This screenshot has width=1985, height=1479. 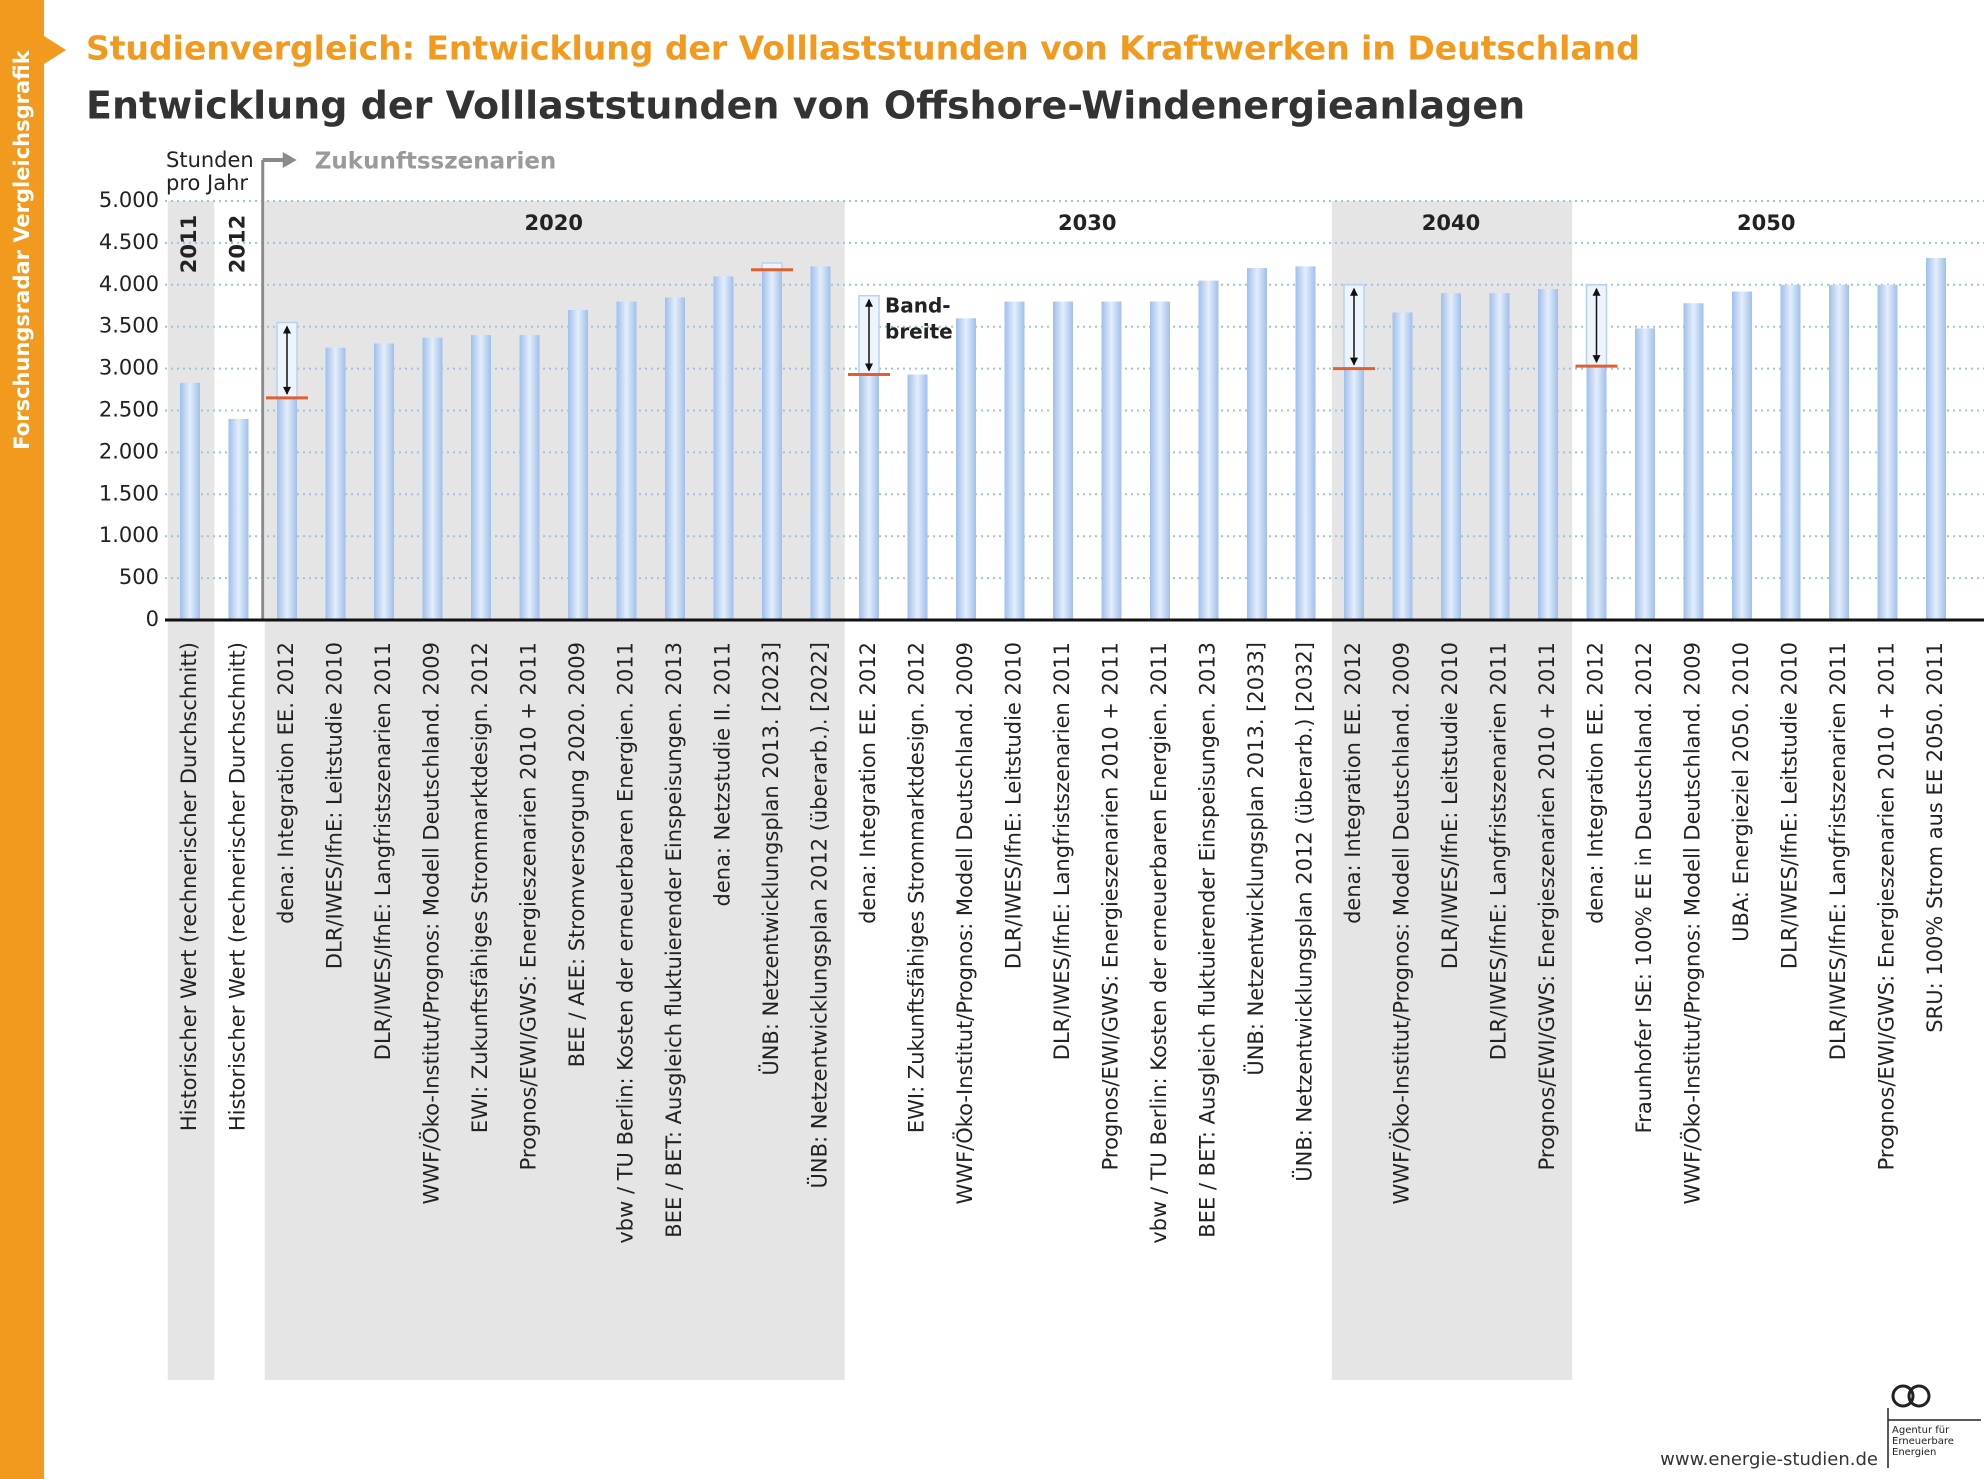 I want to click on side-bar, so click(x=22, y=739).